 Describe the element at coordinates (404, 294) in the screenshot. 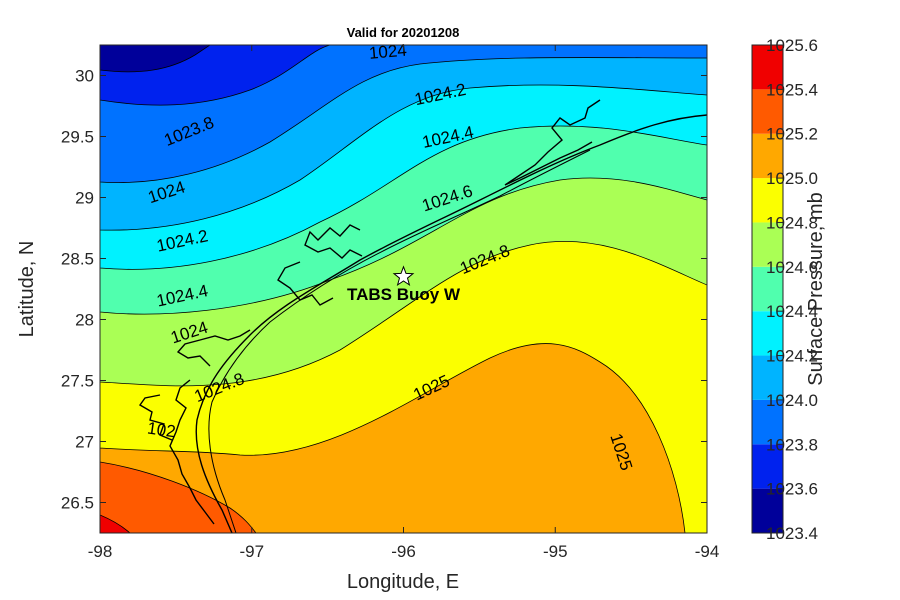

I see `buoy-label: TABS Buoy W` at that location.